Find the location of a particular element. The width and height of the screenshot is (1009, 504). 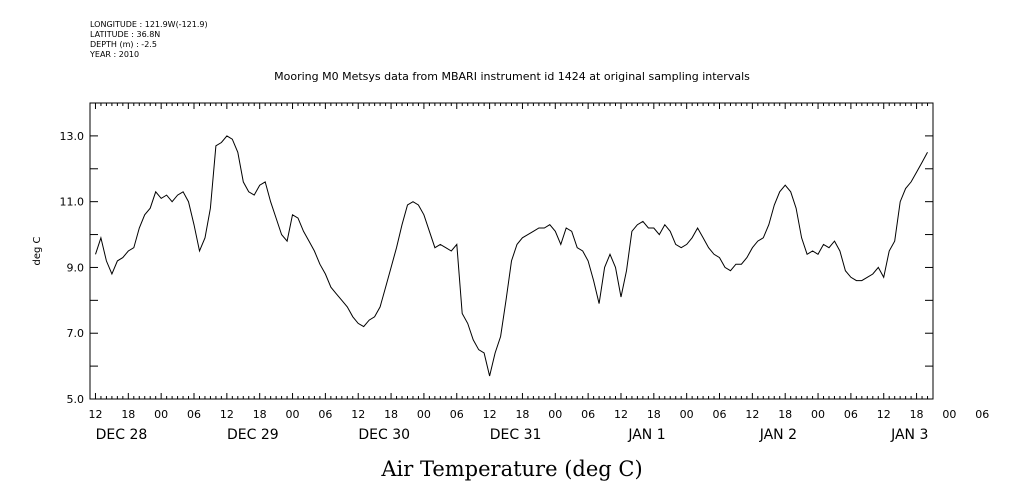

date-label: DEC 28 is located at coordinates (122, 435).